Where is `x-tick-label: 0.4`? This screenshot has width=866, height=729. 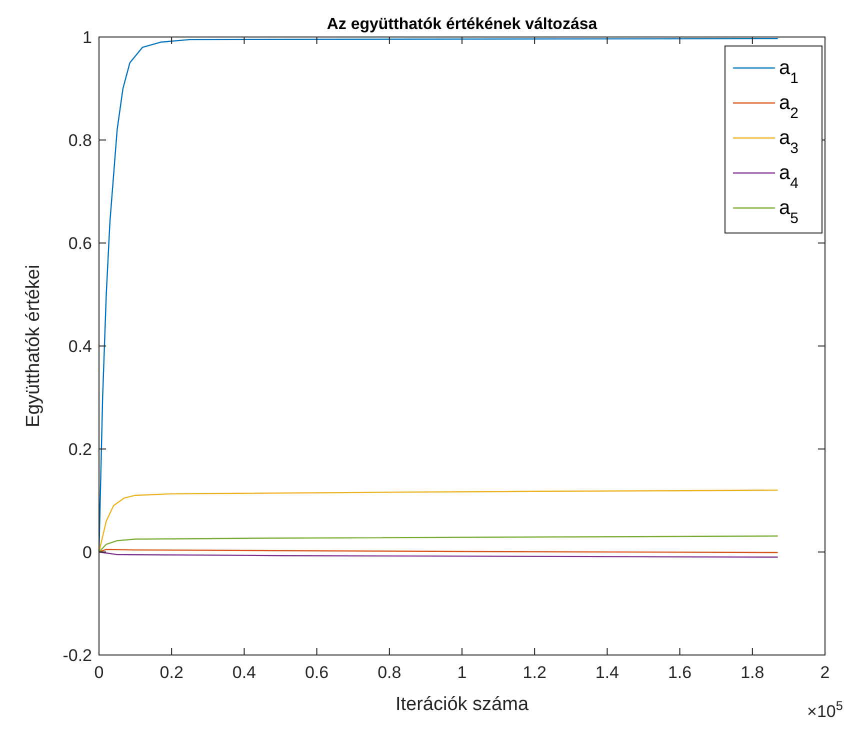 x-tick-label: 0.4 is located at coordinates (244, 672).